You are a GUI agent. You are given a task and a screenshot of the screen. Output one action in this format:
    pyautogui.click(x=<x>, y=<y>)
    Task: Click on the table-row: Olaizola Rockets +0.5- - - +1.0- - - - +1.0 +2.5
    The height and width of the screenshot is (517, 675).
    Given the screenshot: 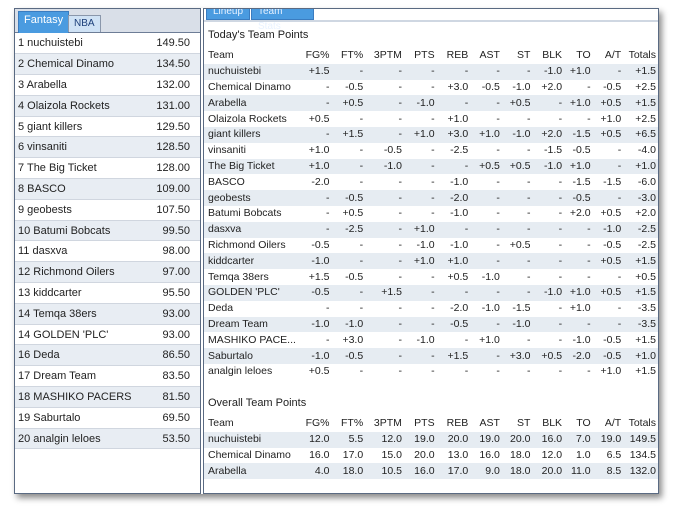 What is the action you would take?
    pyautogui.click(x=431, y=119)
    